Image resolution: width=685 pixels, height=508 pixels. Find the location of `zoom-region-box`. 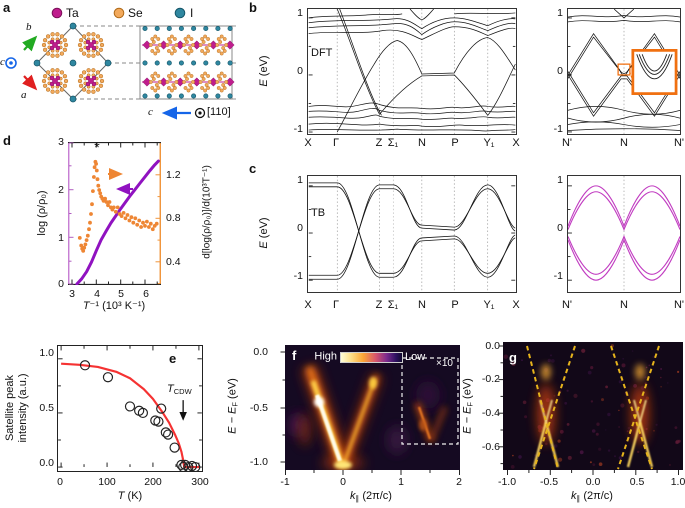

zoom-region-box is located at coordinates (624, 69).